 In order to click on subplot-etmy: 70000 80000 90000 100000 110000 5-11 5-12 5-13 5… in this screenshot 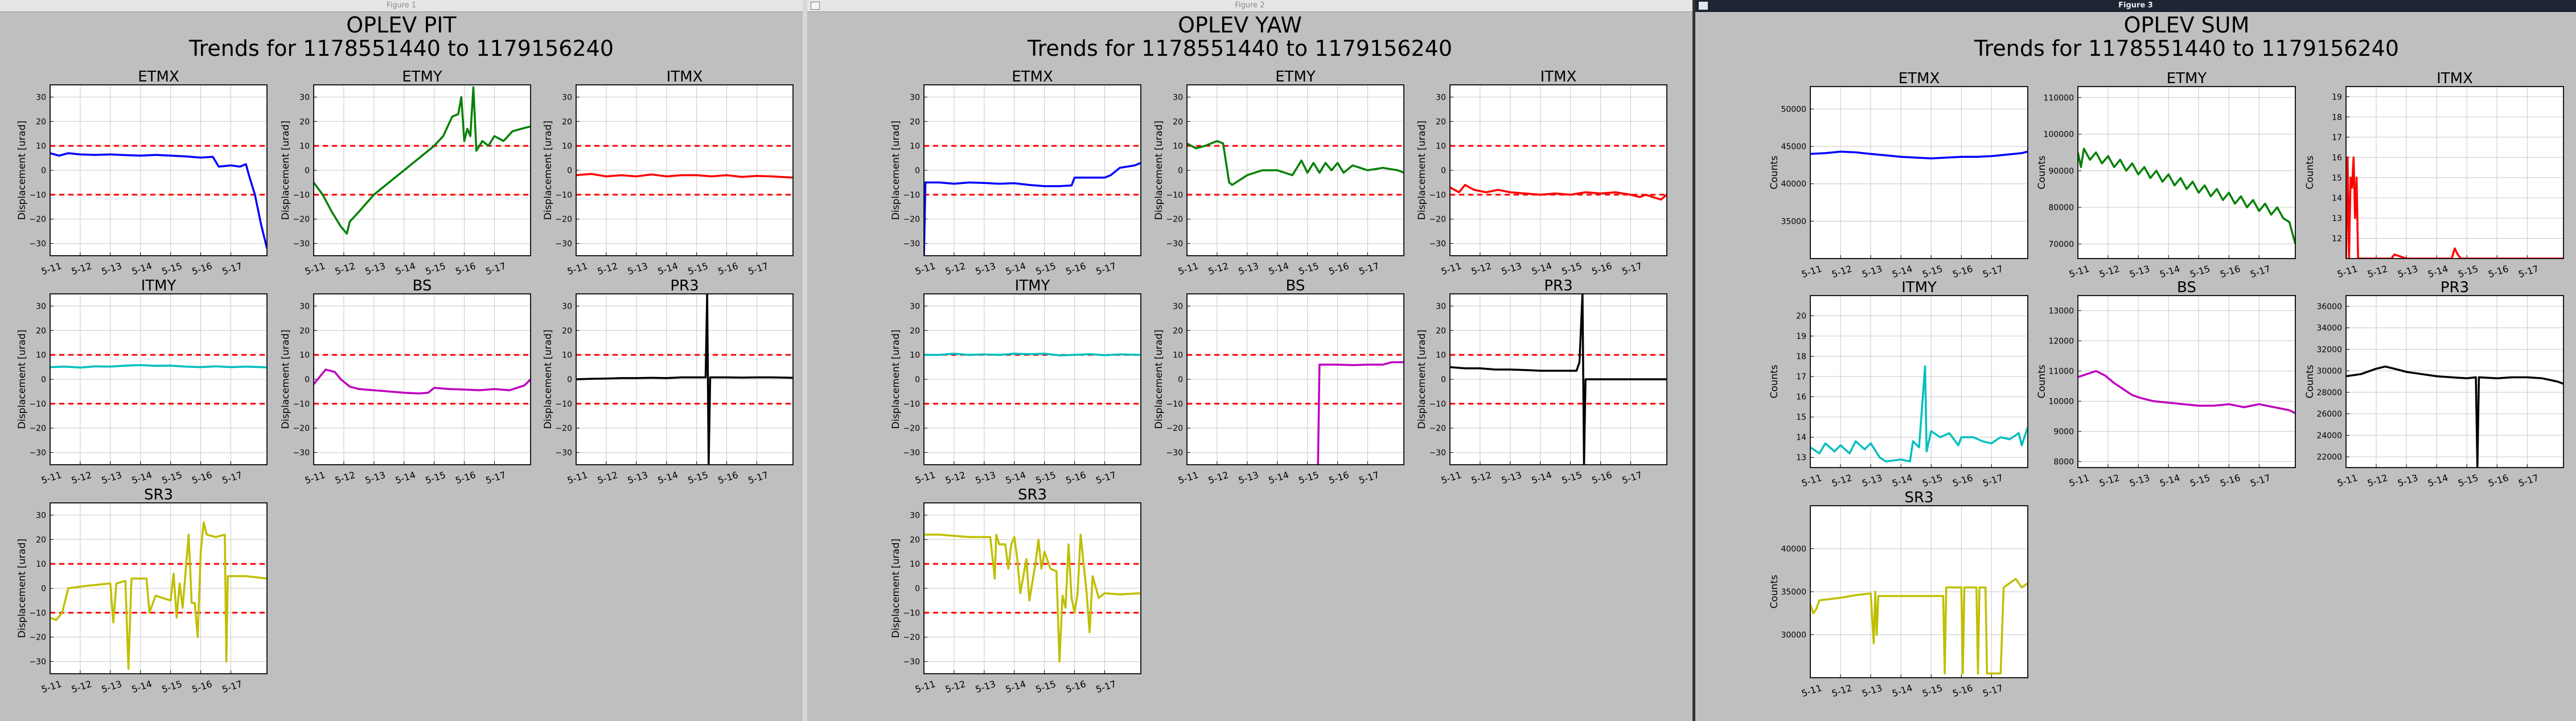, I will do `click(2166, 175)`.